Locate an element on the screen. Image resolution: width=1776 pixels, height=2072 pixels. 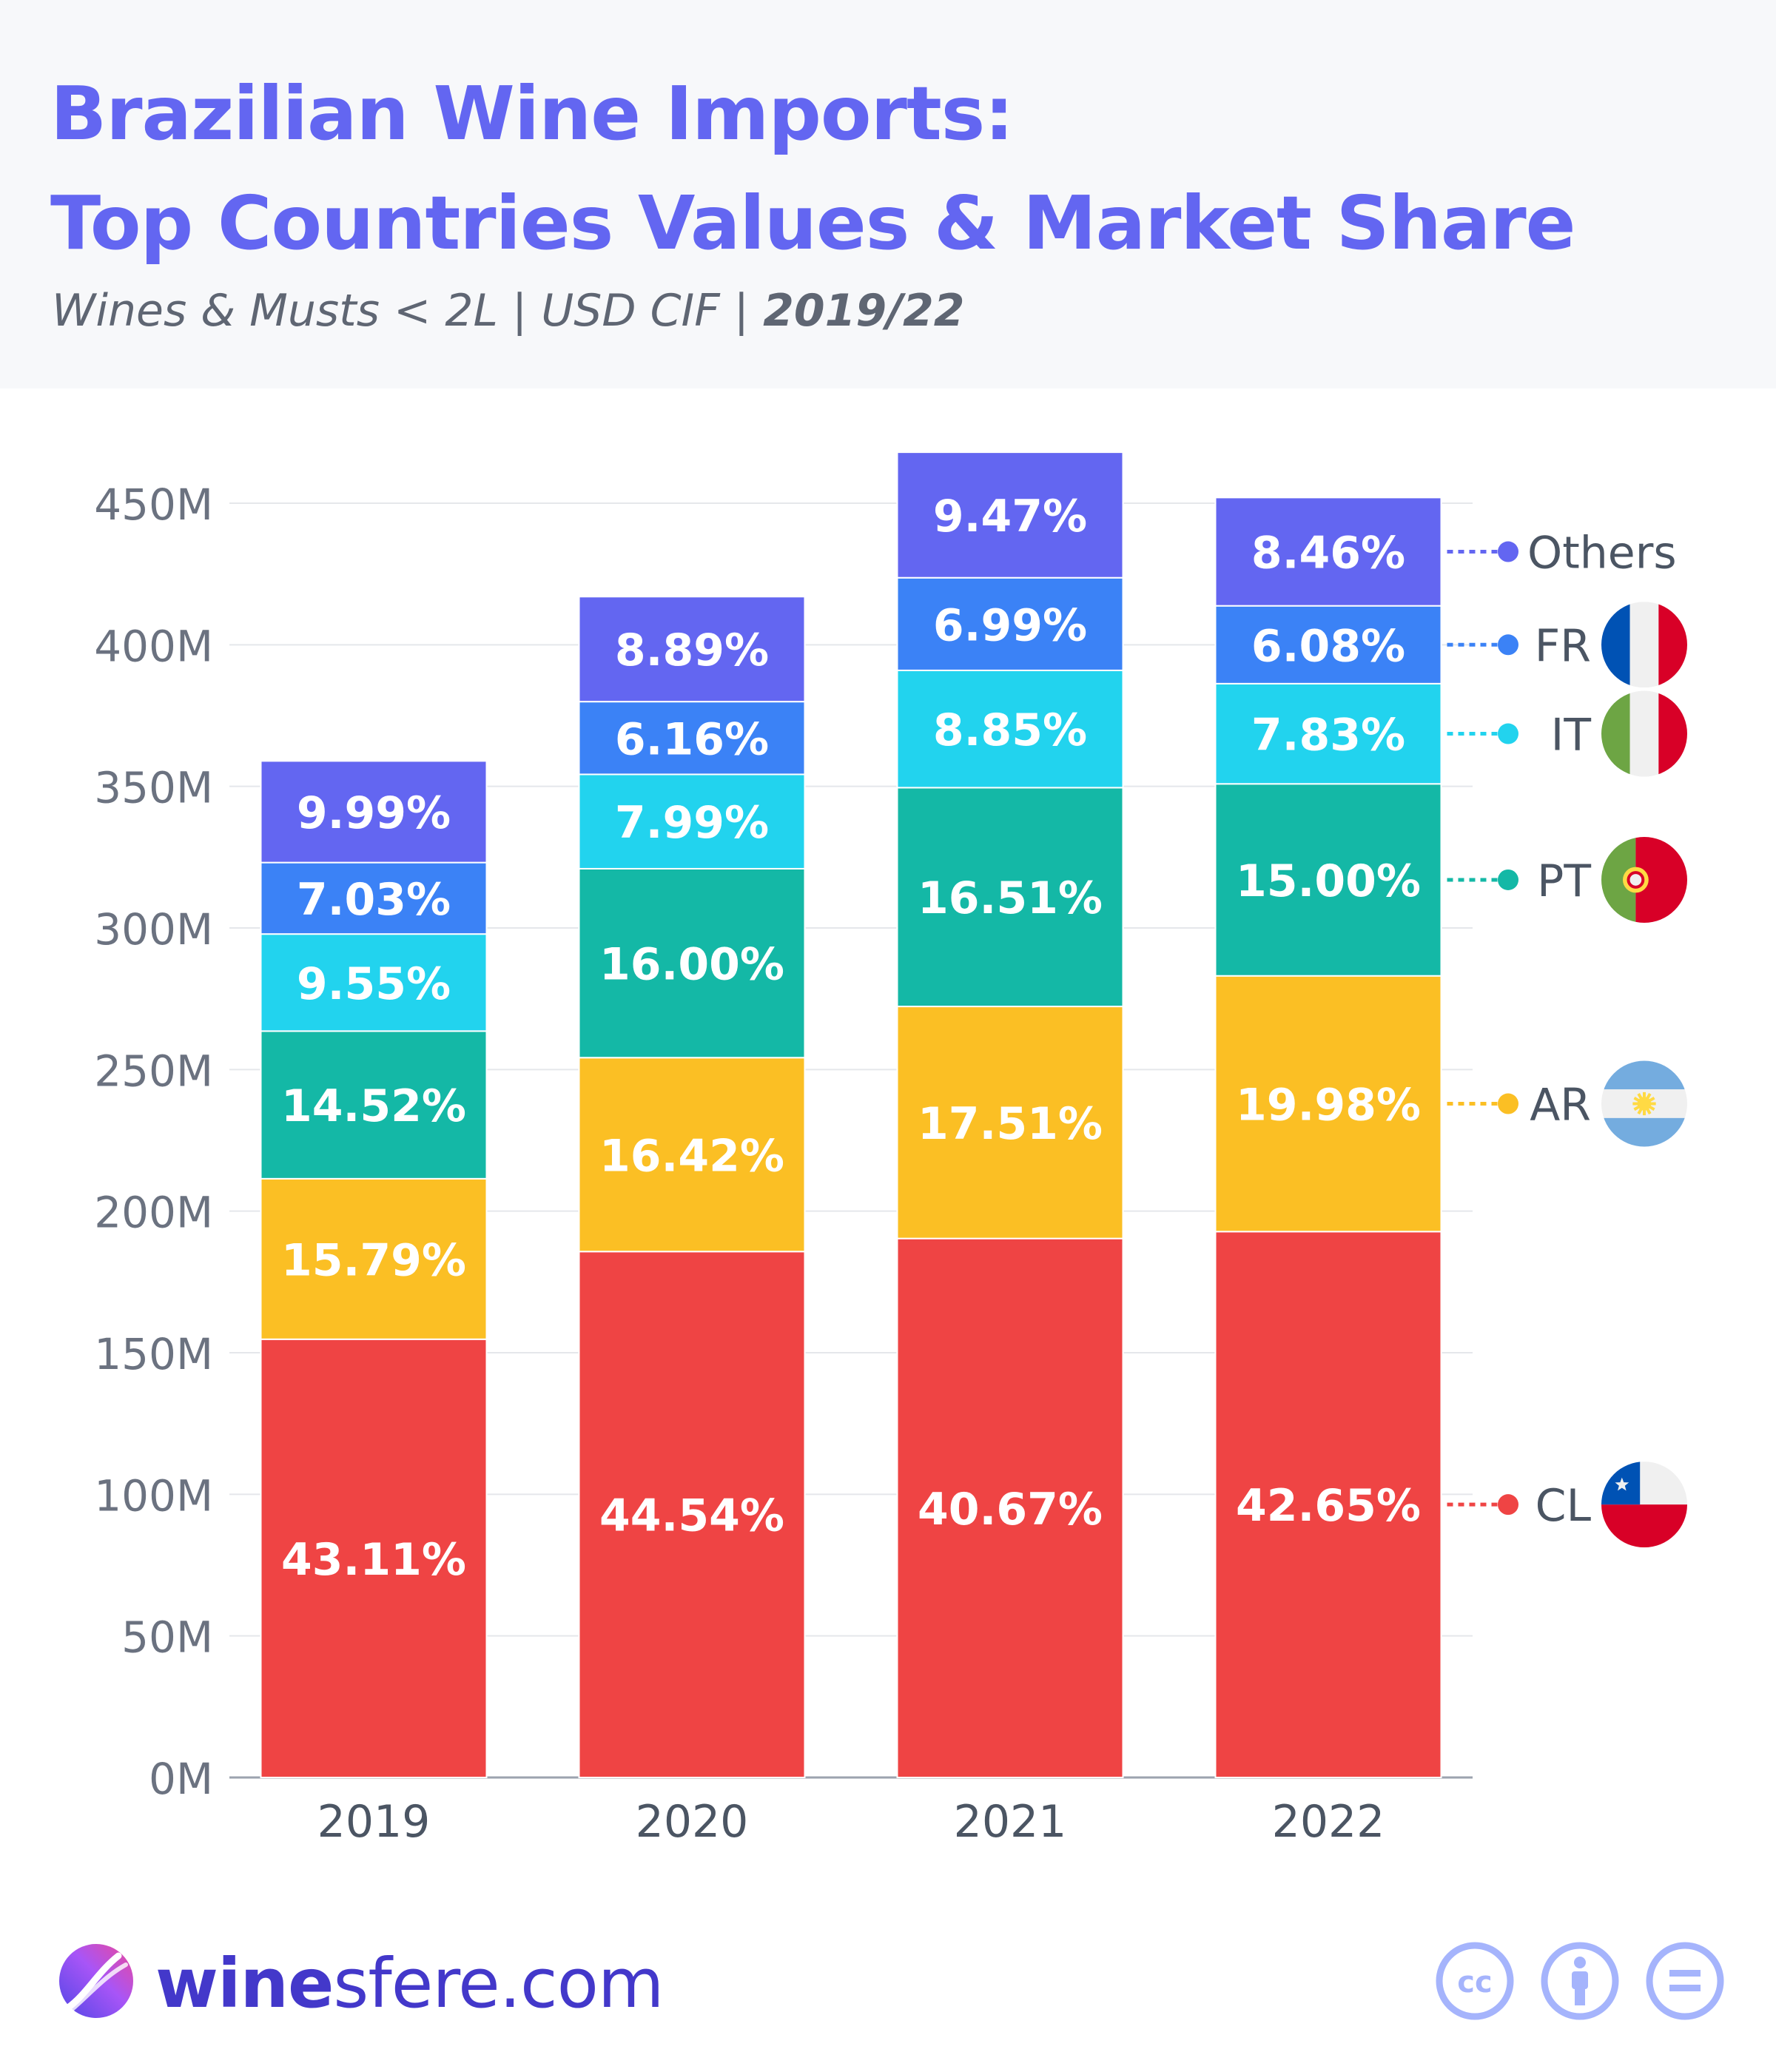
data-label: 6.99% is located at coordinates (1010, 625).